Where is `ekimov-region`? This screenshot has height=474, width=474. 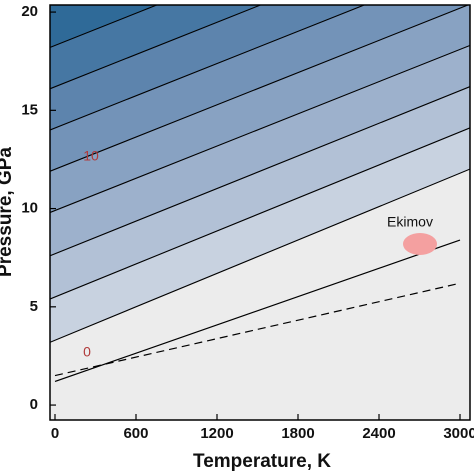 ekimov-region is located at coordinates (420, 244).